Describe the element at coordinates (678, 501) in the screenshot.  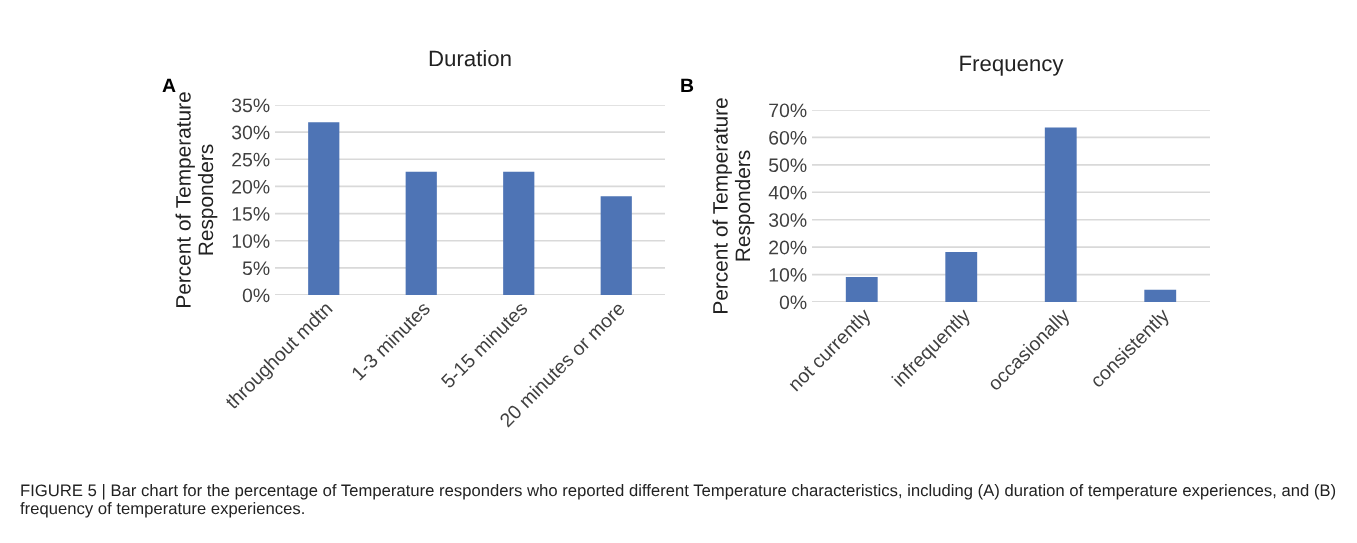
I see `caption: FIGURE 5 | Bar chart for the percentage of Temperature responders who reported different Temperature characteristics, including (A) duration of temperature experiences, and (B) frequency of temperature experiences.` at that location.